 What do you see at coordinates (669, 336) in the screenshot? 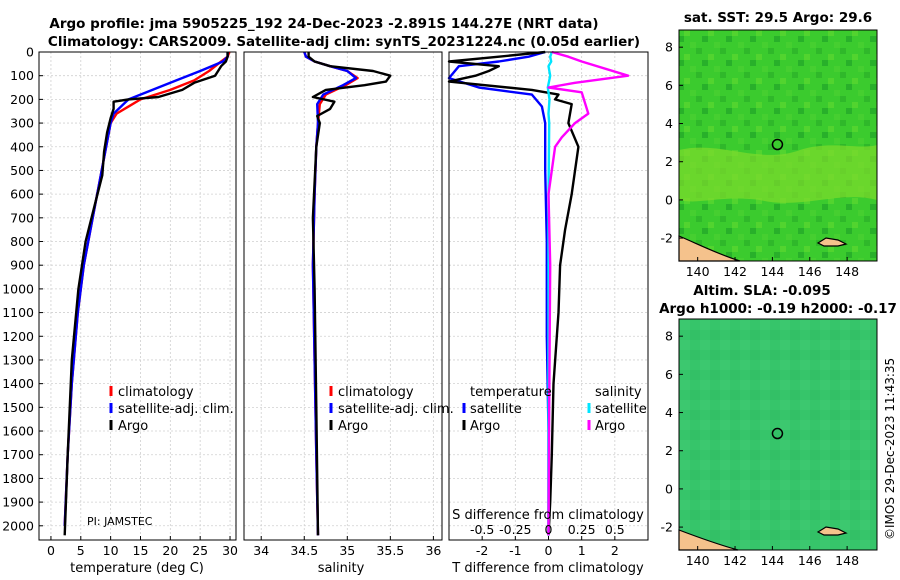
I see `map-ytick-label: 8` at bounding box center [669, 336].